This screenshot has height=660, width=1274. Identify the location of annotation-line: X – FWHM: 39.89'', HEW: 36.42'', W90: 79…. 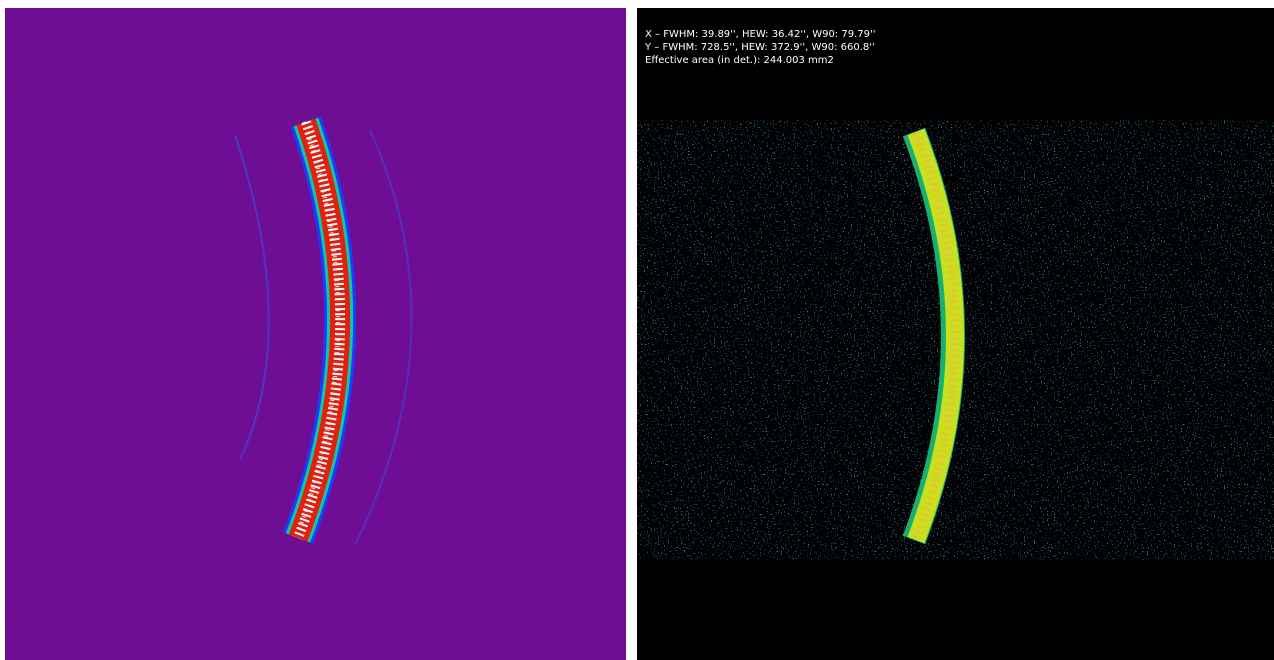
(760, 34).